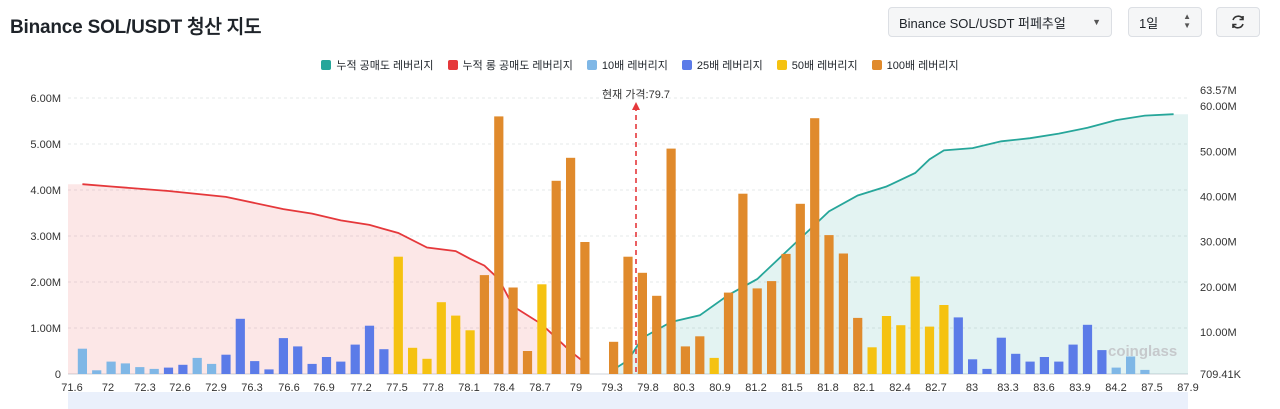 Image resolution: width=1280 pixels, height=409 pixels. What do you see at coordinates (817, 65) in the screenshot?
I see `legend-item-lev50: 50배 레버리지` at bounding box center [817, 65].